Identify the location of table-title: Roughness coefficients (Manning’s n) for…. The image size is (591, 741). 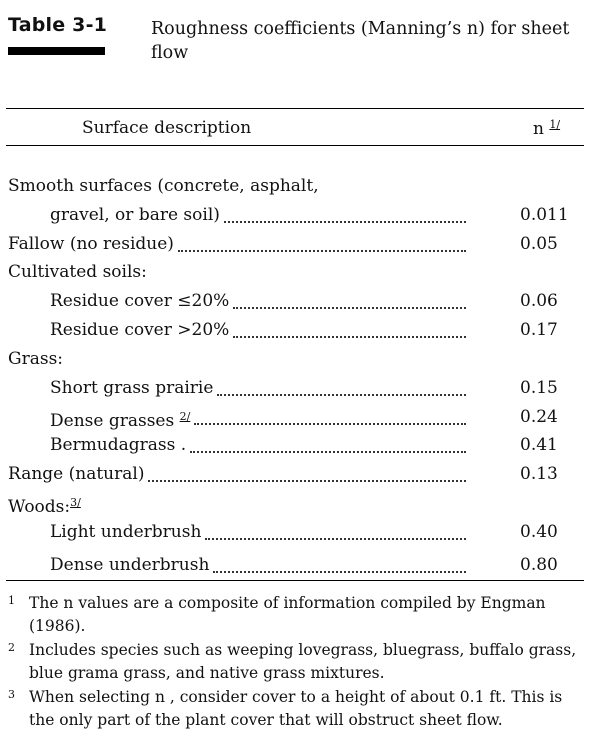
(360, 41).